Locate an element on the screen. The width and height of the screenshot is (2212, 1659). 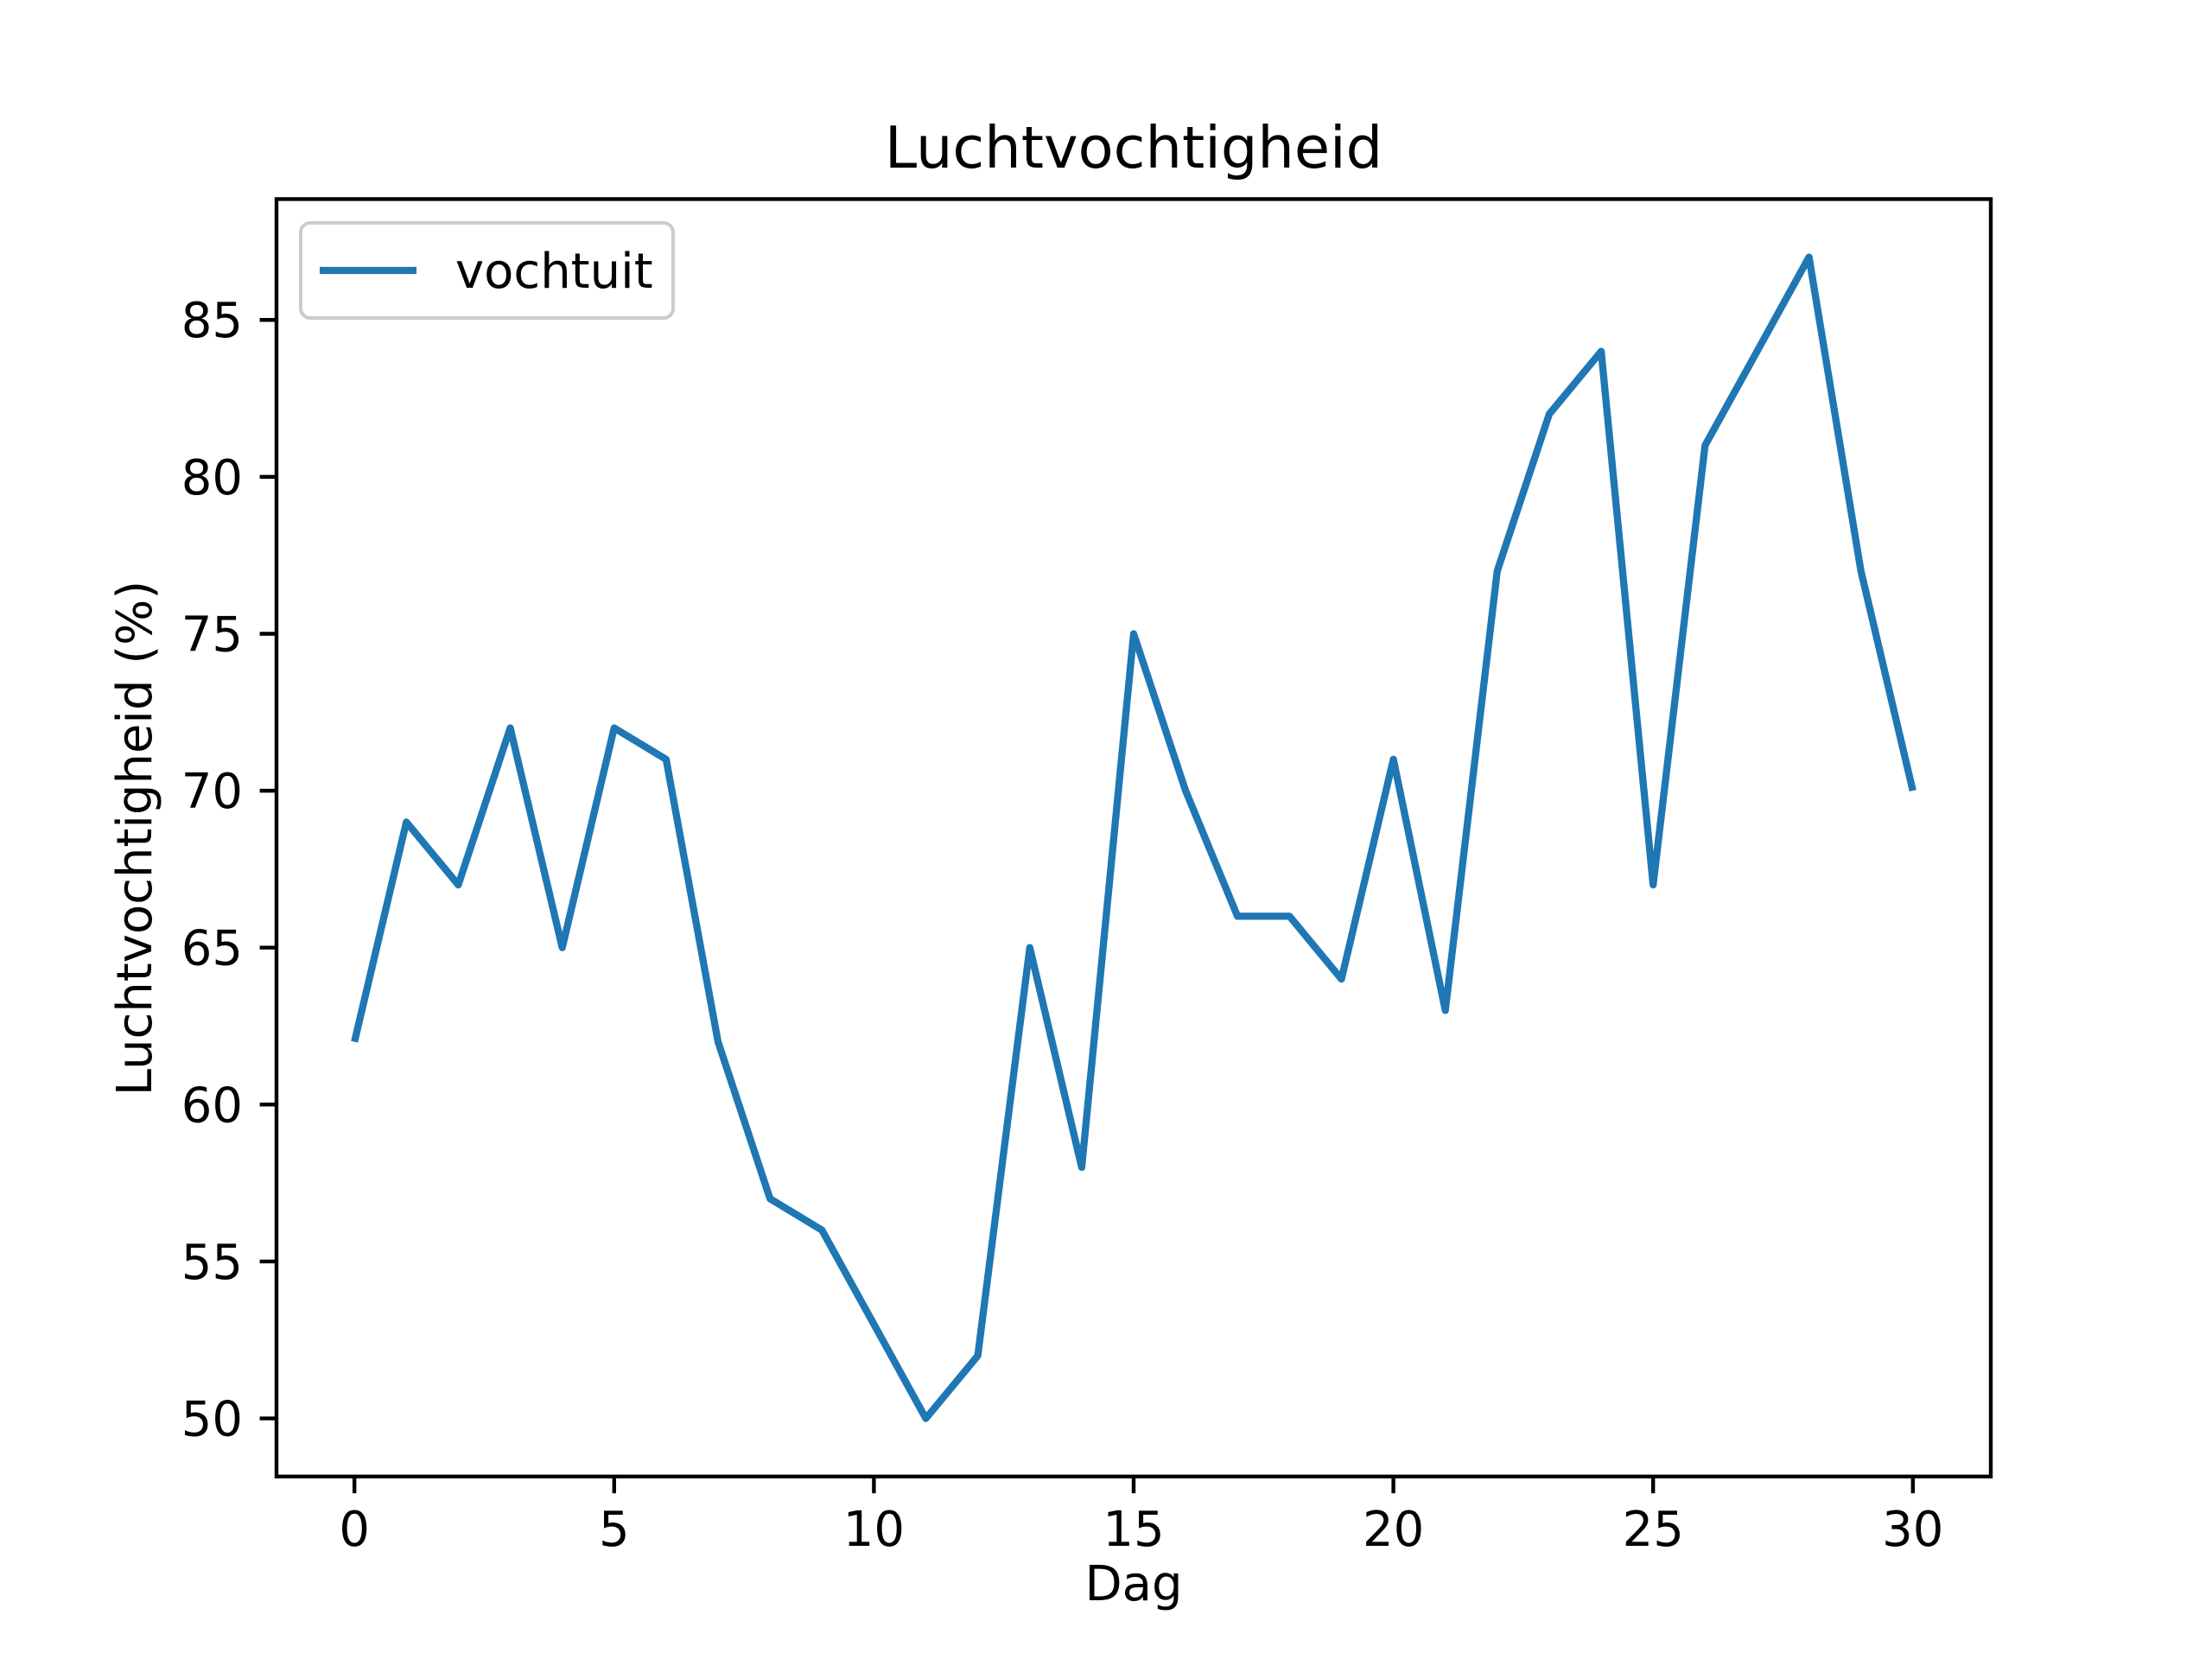
y-tick-label: 55 is located at coordinates (212, 1263).